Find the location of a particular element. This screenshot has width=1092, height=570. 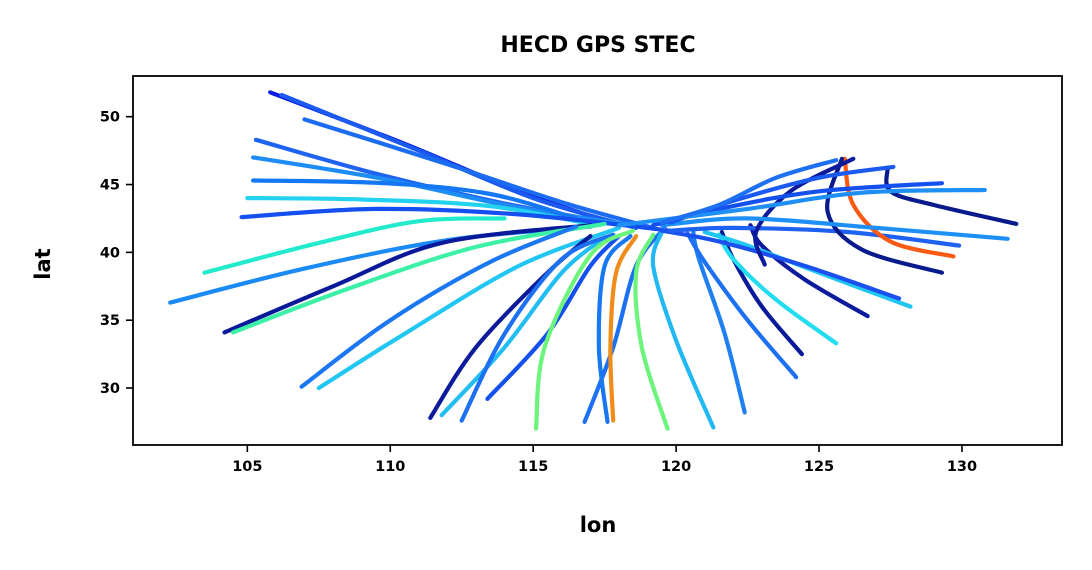

x-tick-label: 105 is located at coordinates (247, 467).